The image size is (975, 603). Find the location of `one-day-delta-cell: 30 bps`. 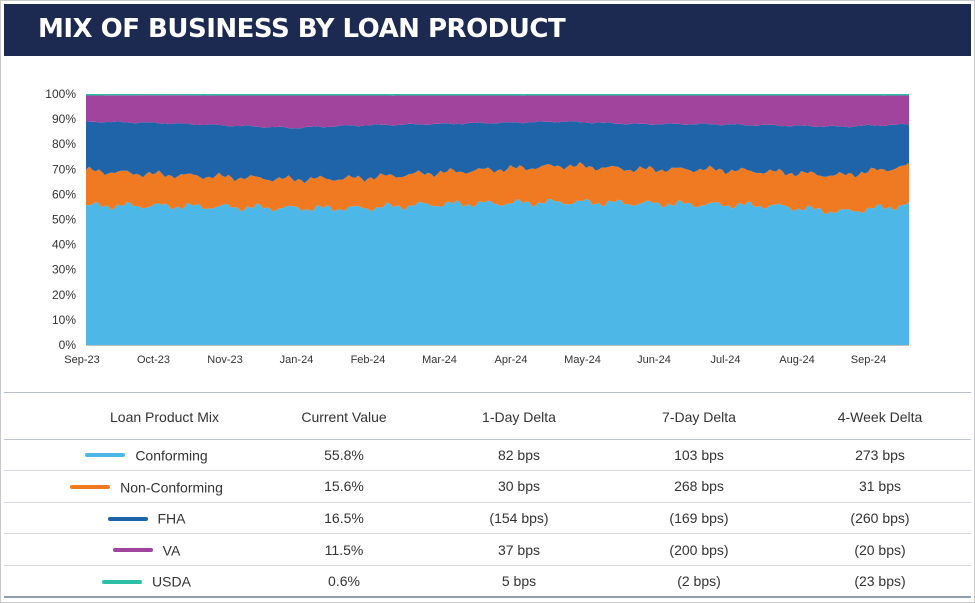

one-day-delta-cell: 30 bps is located at coordinates (519, 486).